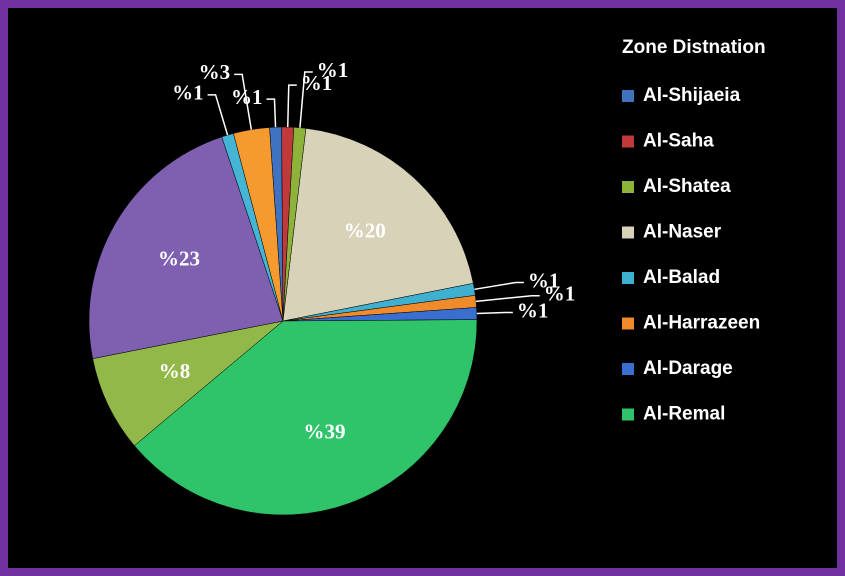 The image size is (845, 576). I want to click on legend-title: Zone Distnation, so click(694, 47).